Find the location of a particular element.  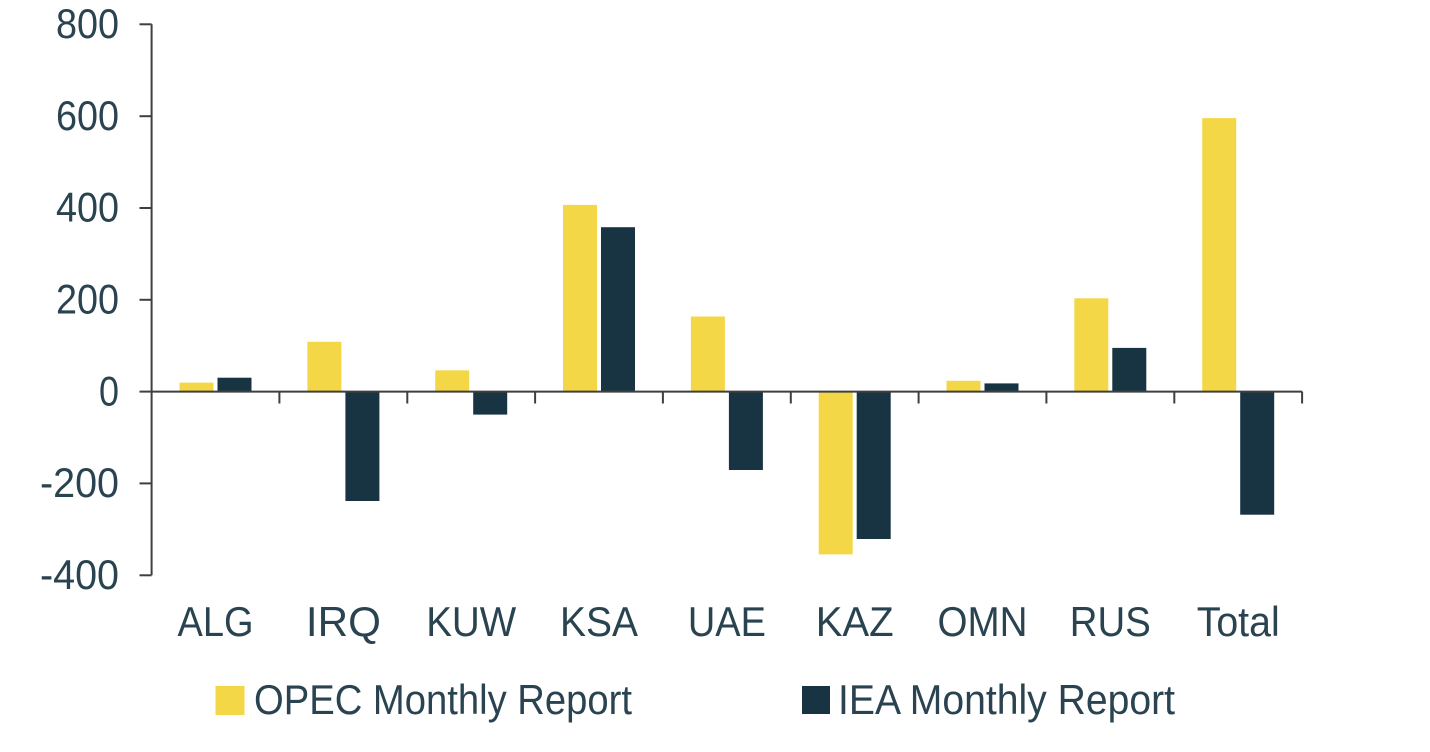

svg-text: 0 is located at coordinates (109, 390).